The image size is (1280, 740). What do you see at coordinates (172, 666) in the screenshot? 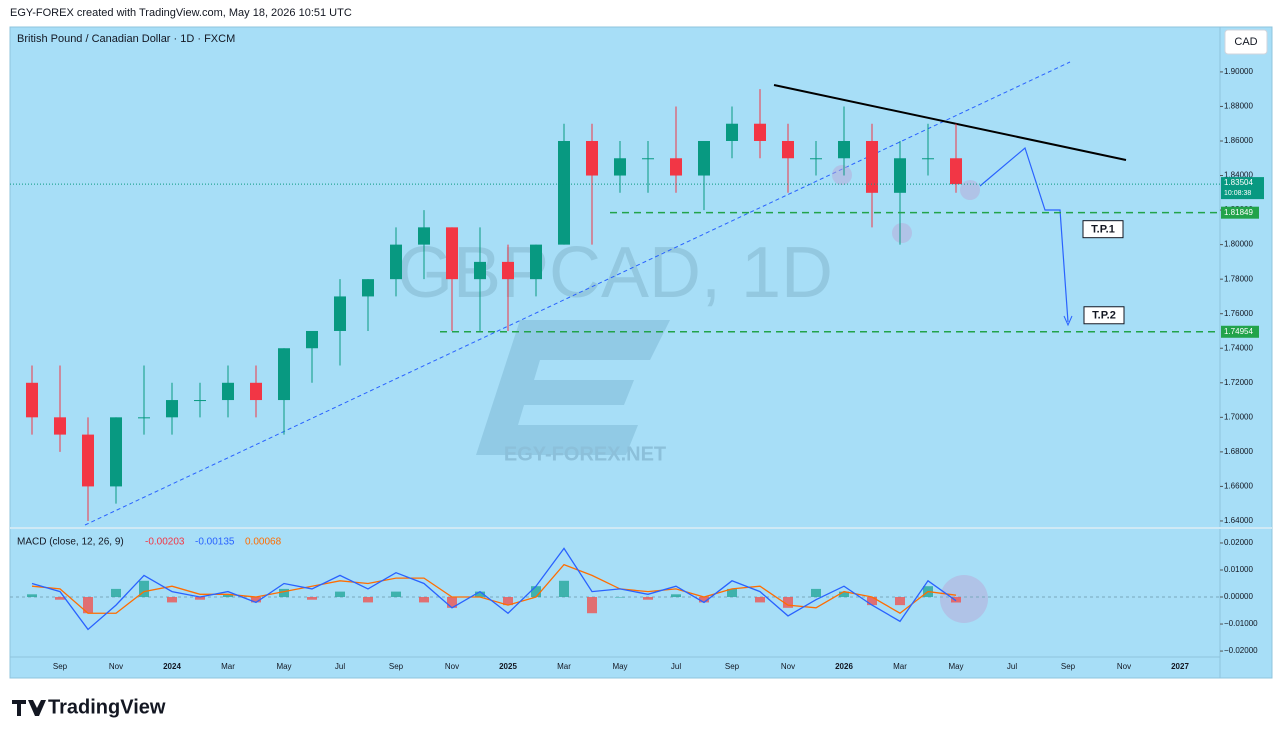
I see `x-tick-label: 2024` at bounding box center [172, 666].